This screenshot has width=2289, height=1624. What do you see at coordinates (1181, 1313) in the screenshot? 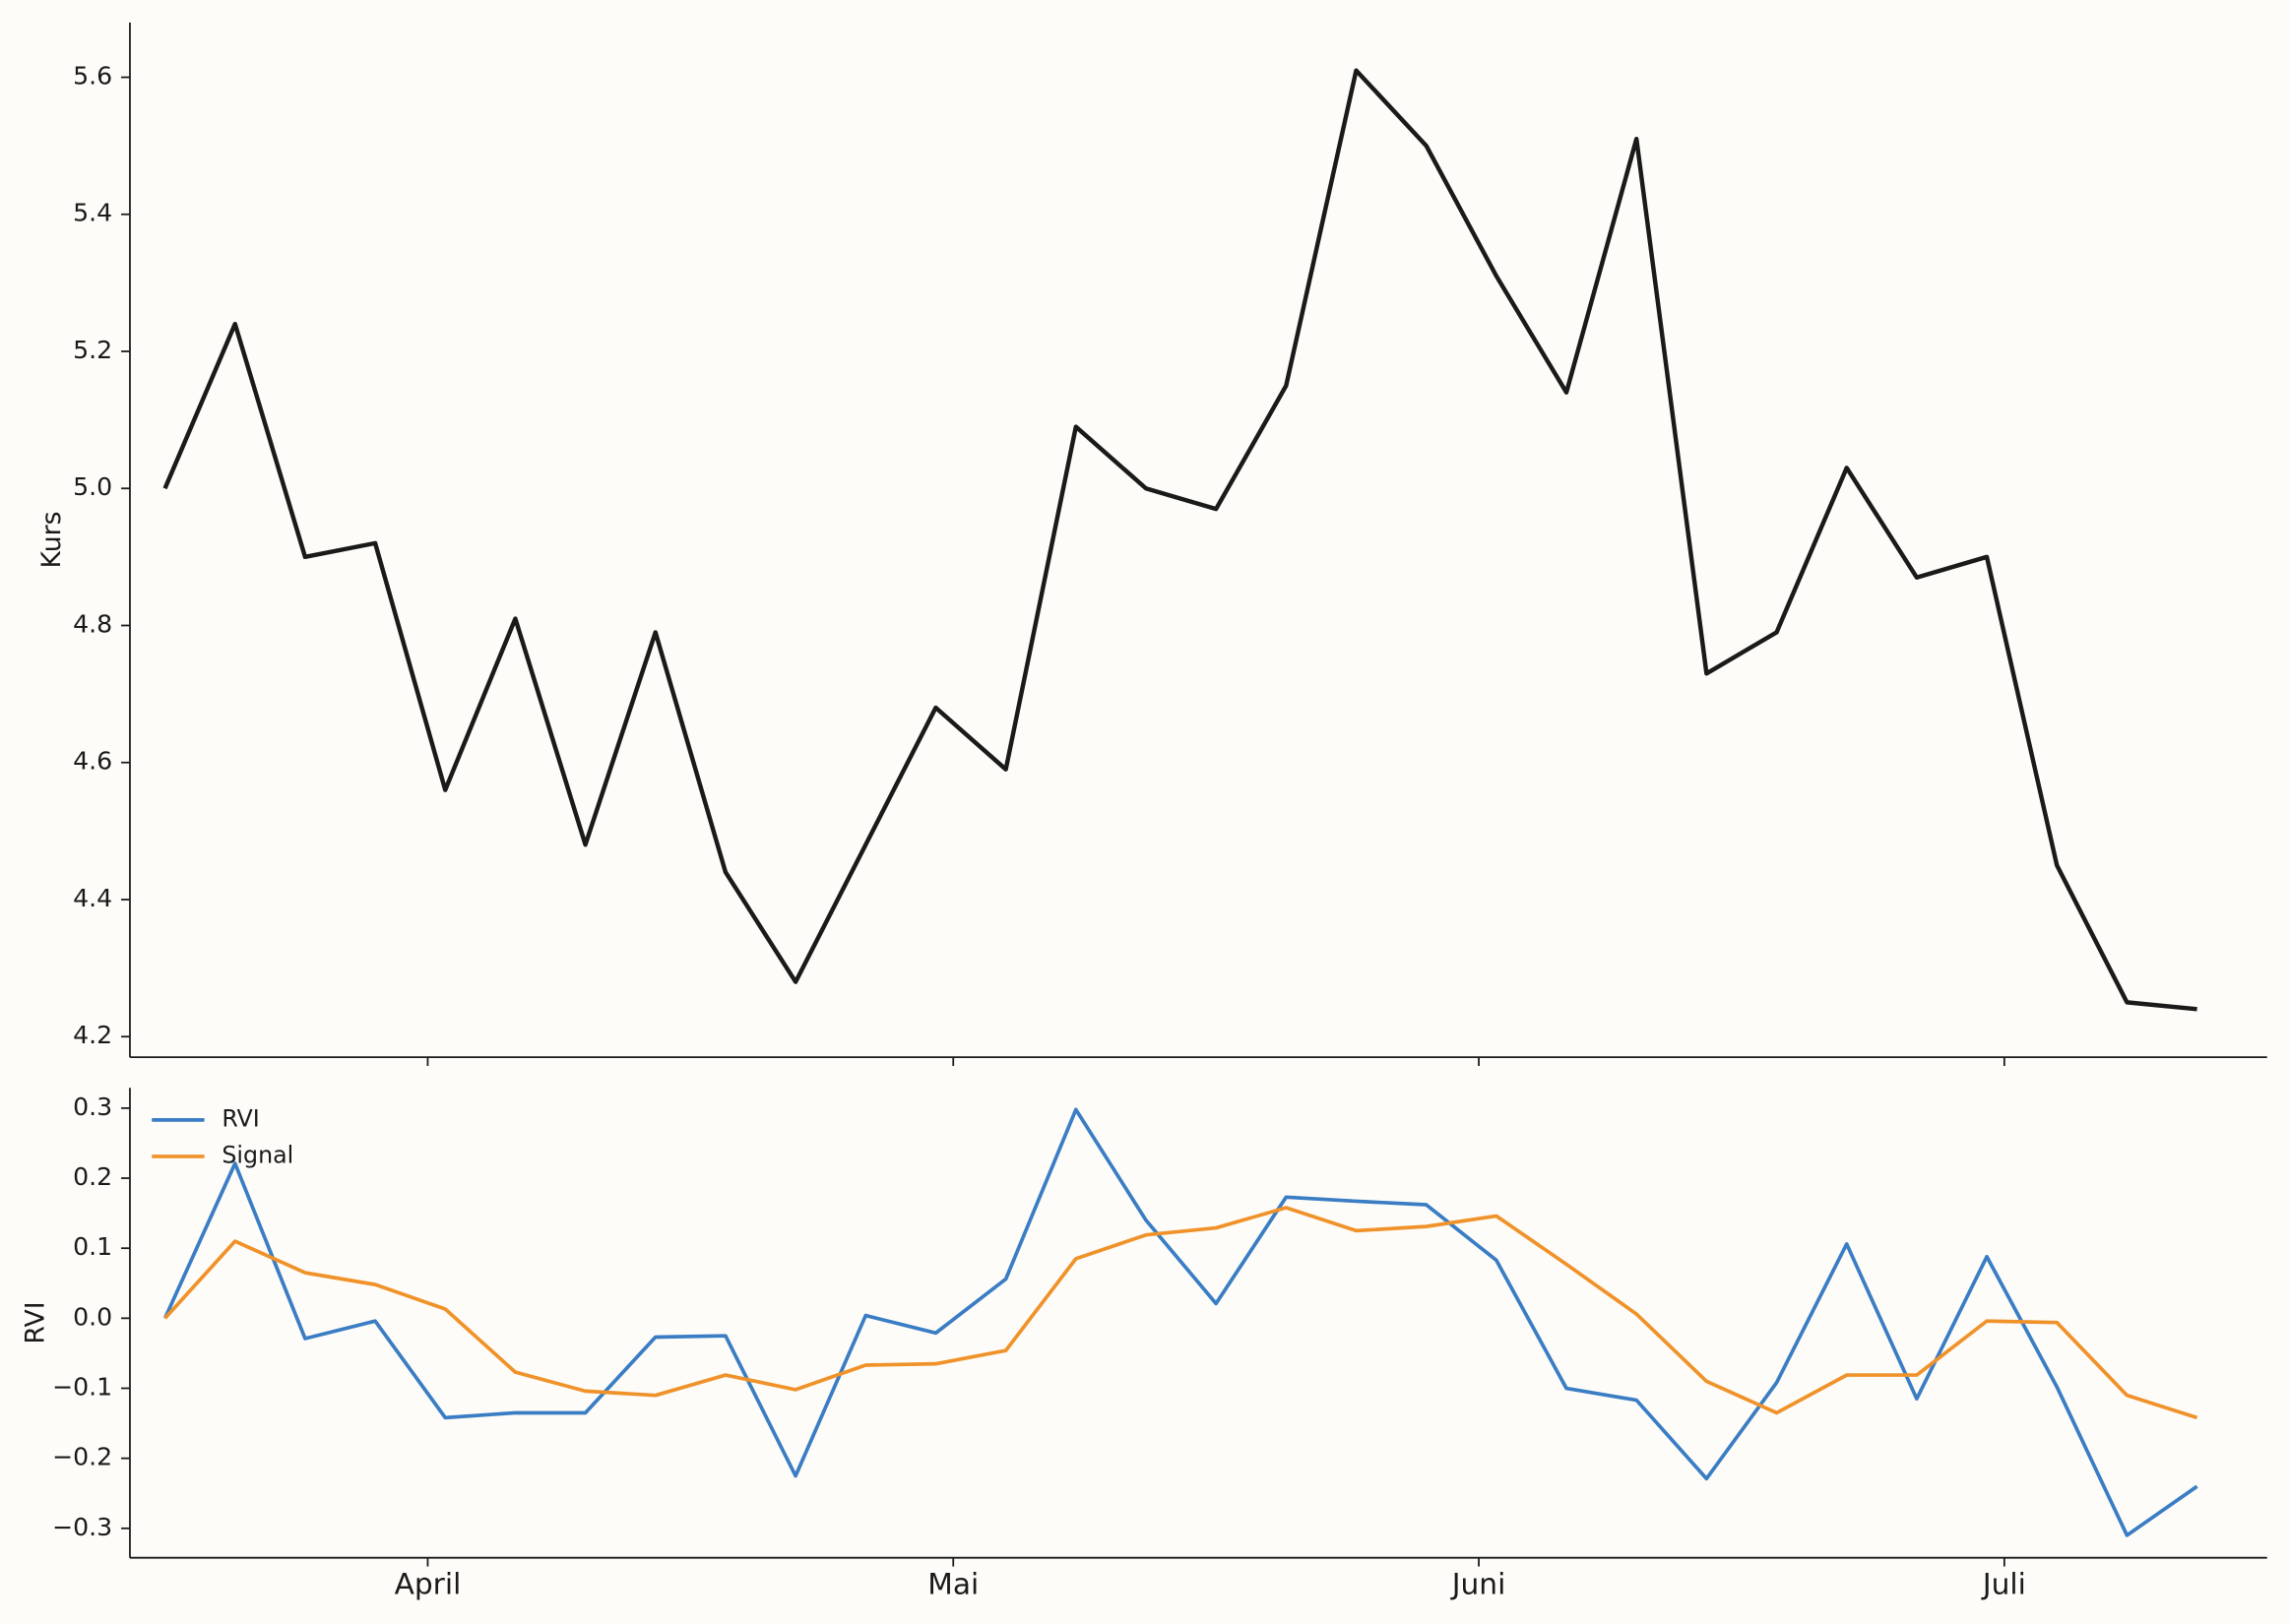
I see `line` at bounding box center [1181, 1313].